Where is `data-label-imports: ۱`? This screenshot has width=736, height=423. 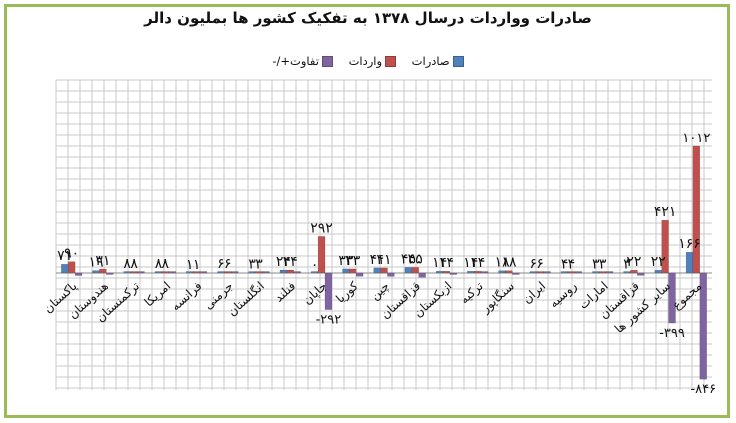
data-label-imports: ۱ is located at coordinates (197, 265).